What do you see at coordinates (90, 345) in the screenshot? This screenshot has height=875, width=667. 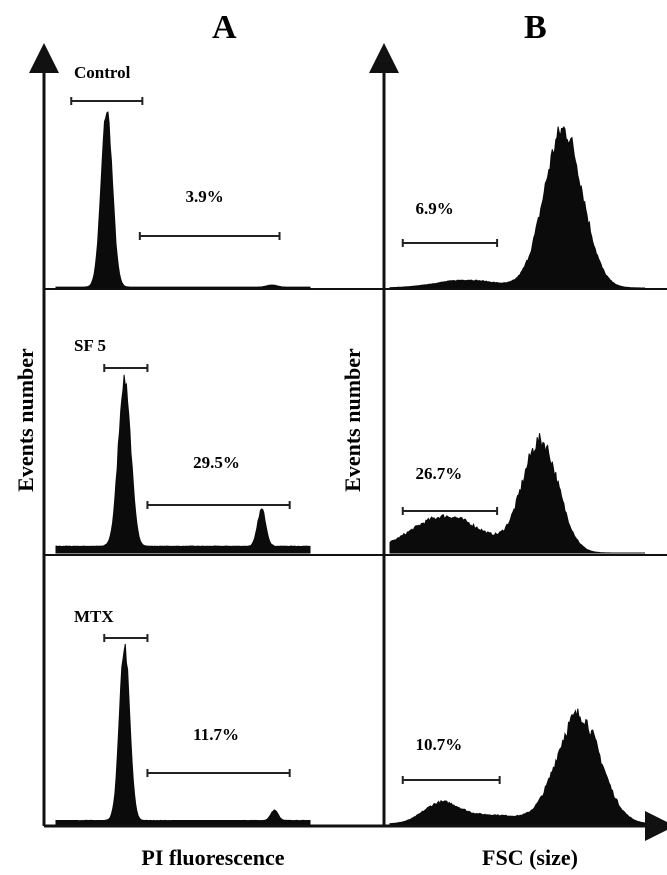 I see `sample-label-2: SF 5` at bounding box center [90, 345].